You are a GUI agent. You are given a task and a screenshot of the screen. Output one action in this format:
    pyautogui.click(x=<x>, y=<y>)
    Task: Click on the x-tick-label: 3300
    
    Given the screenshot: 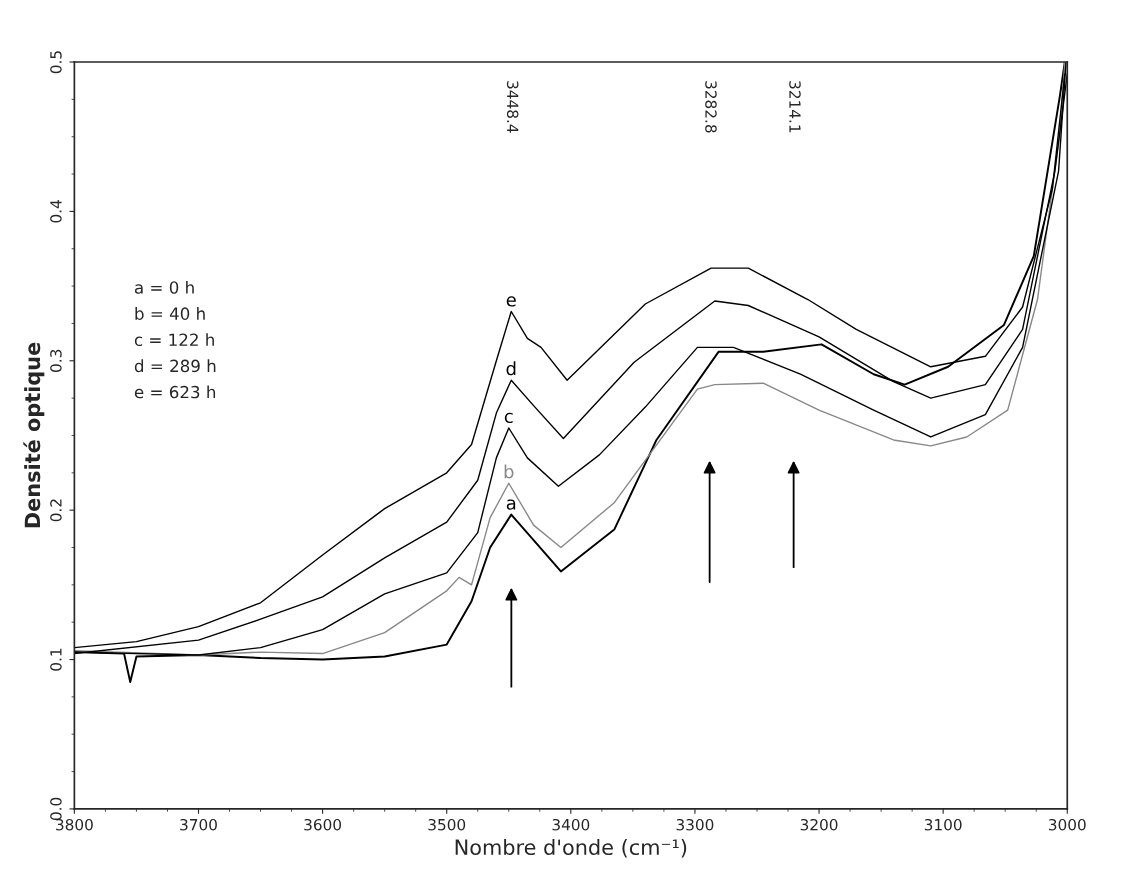 What is the action you would take?
    pyautogui.click(x=695, y=824)
    